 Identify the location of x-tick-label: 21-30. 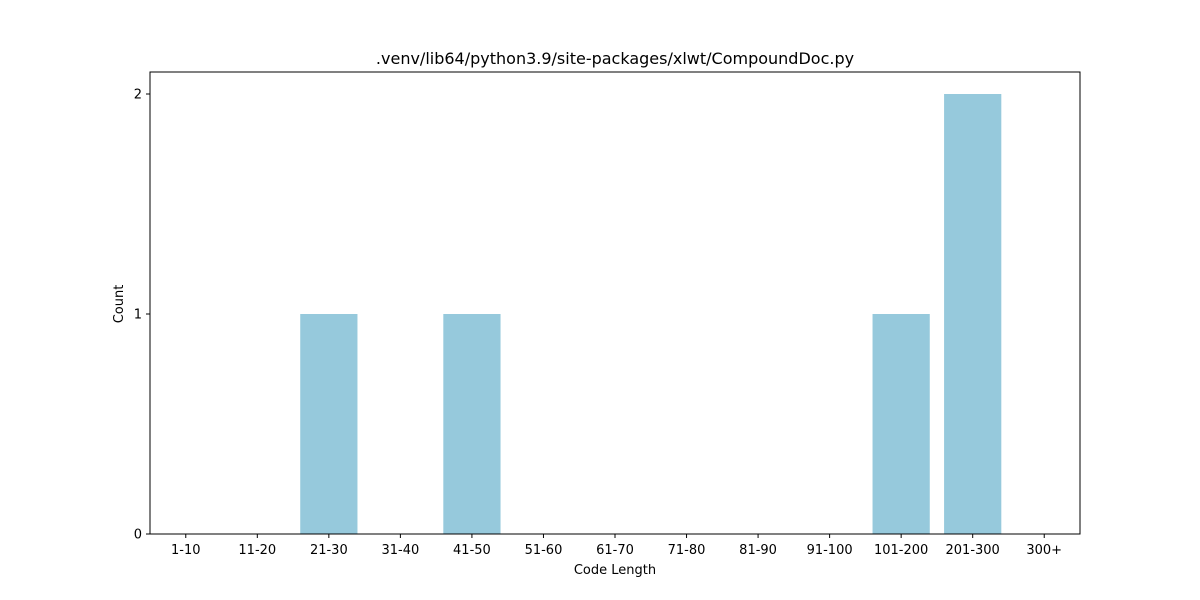
(329, 550).